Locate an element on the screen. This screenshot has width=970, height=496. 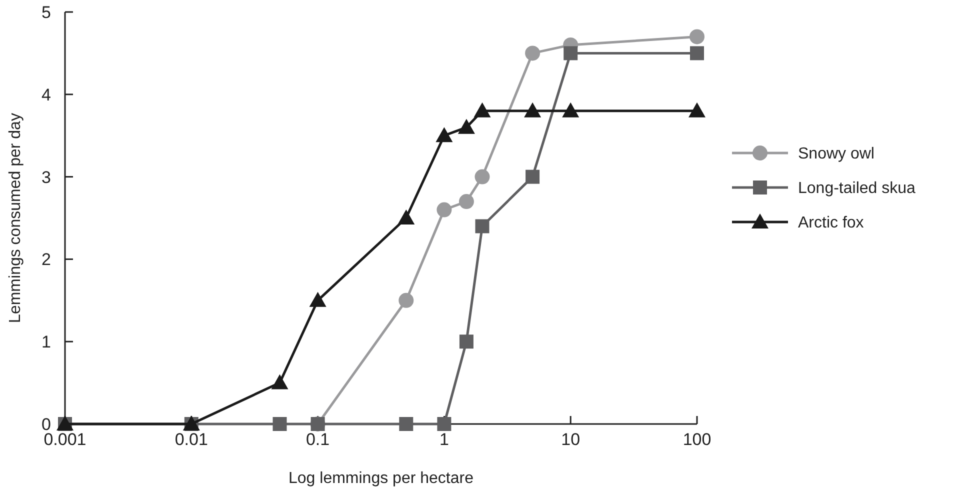
x-tick-label: 0.01 is located at coordinates (191, 439).